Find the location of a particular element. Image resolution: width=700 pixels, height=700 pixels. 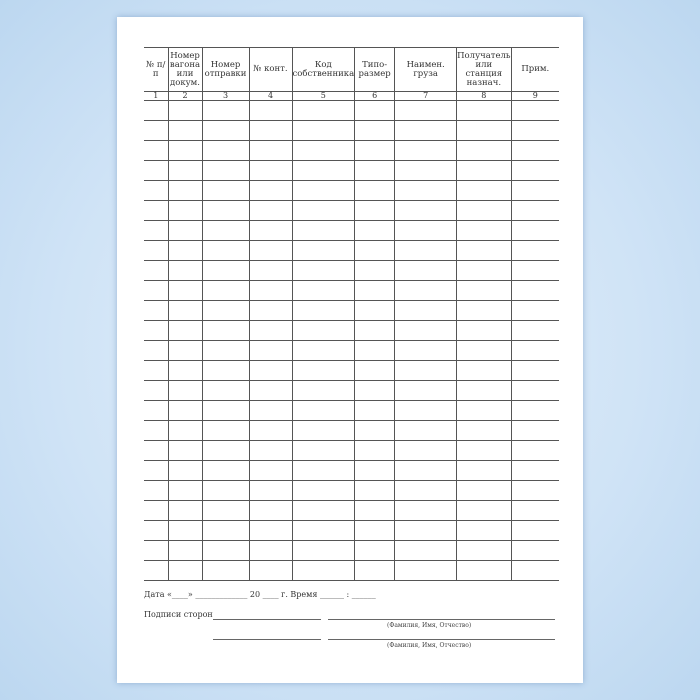

header-cell: Наимен. груза is located at coordinates (426, 69).